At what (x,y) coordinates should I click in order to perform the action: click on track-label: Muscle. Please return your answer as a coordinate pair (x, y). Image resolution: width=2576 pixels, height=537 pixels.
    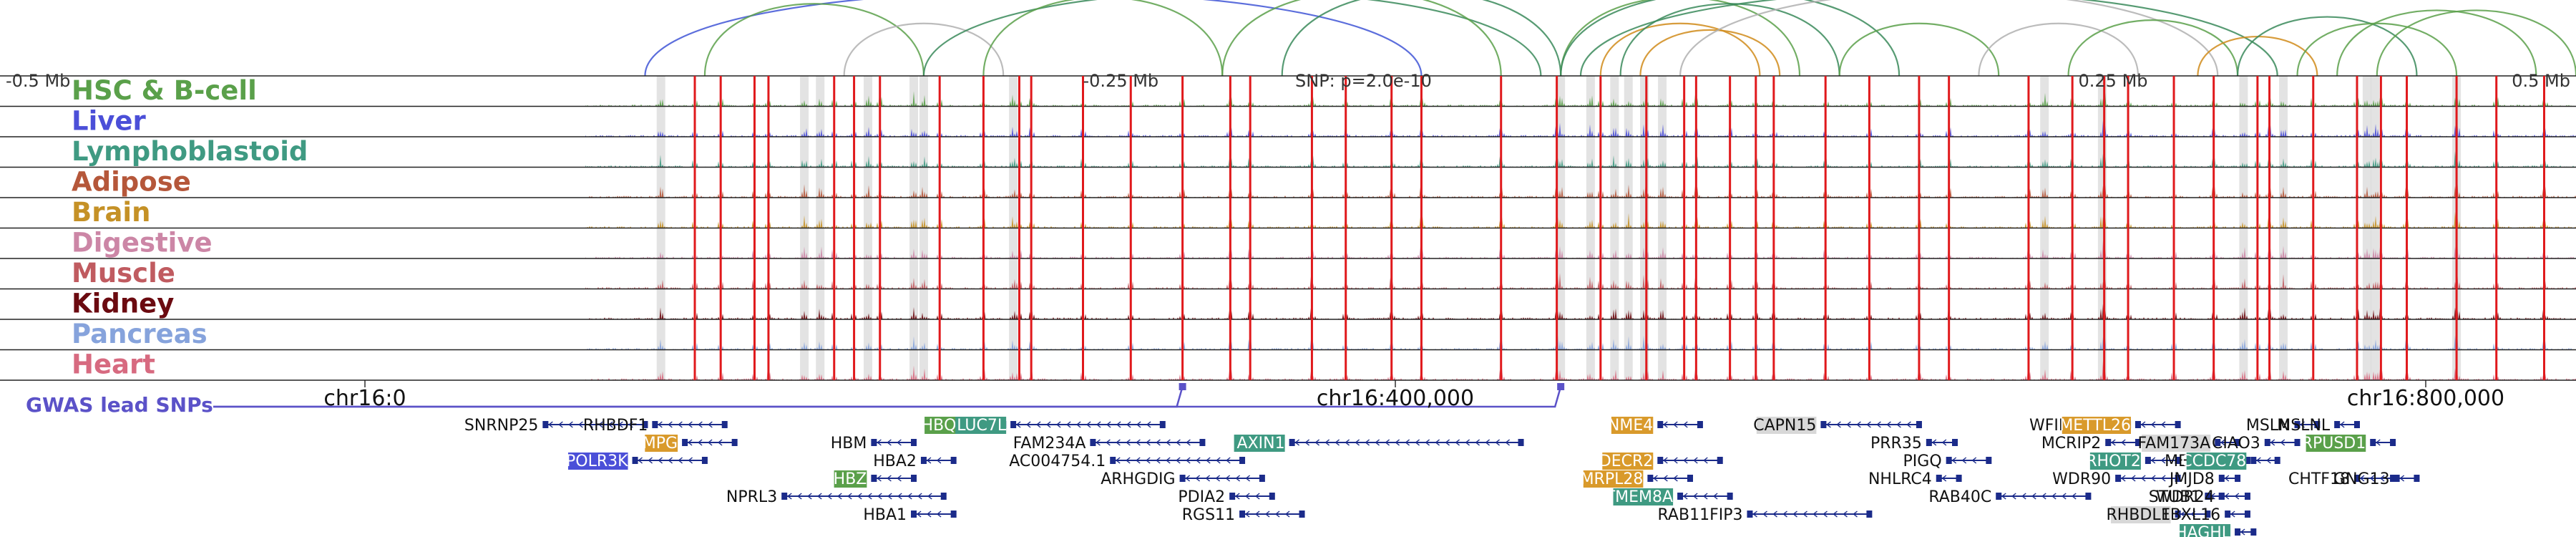
    Looking at the image, I should click on (123, 273).